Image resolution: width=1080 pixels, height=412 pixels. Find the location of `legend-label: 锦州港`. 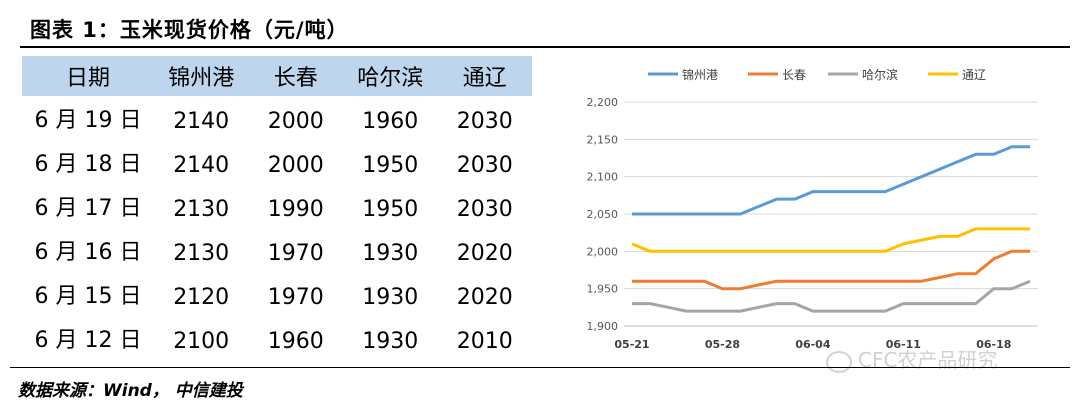

legend-label: 锦州港 is located at coordinates (700, 75).